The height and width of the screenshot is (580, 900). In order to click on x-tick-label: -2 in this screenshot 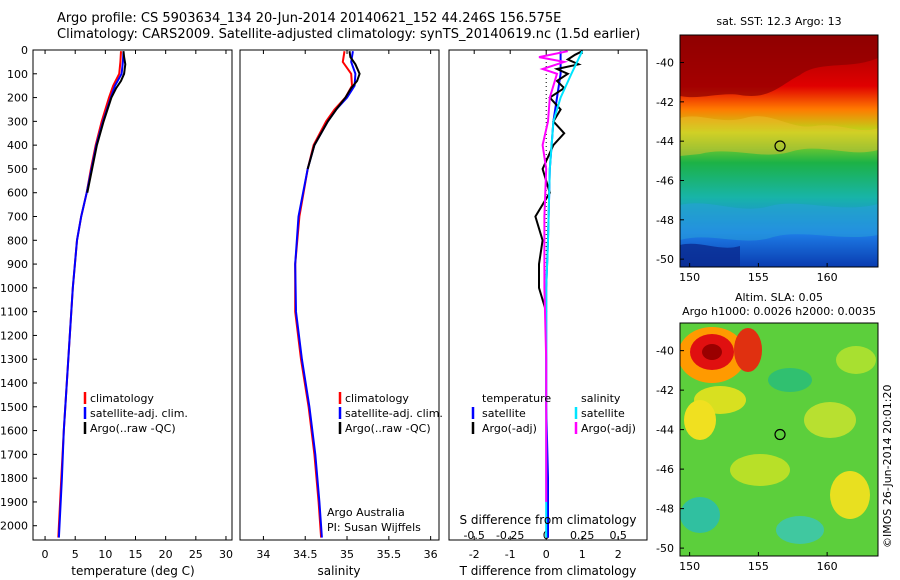, I will do `click(474, 554)`.